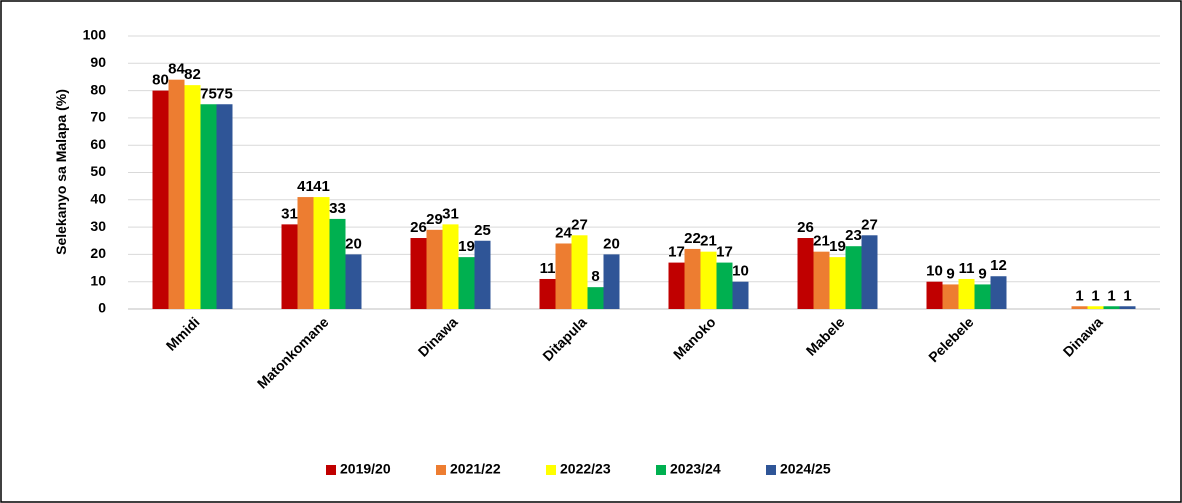  What do you see at coordinates (563, 232) in the screenshot?
I see `data-label: 24` at bounding box center [563, 232].